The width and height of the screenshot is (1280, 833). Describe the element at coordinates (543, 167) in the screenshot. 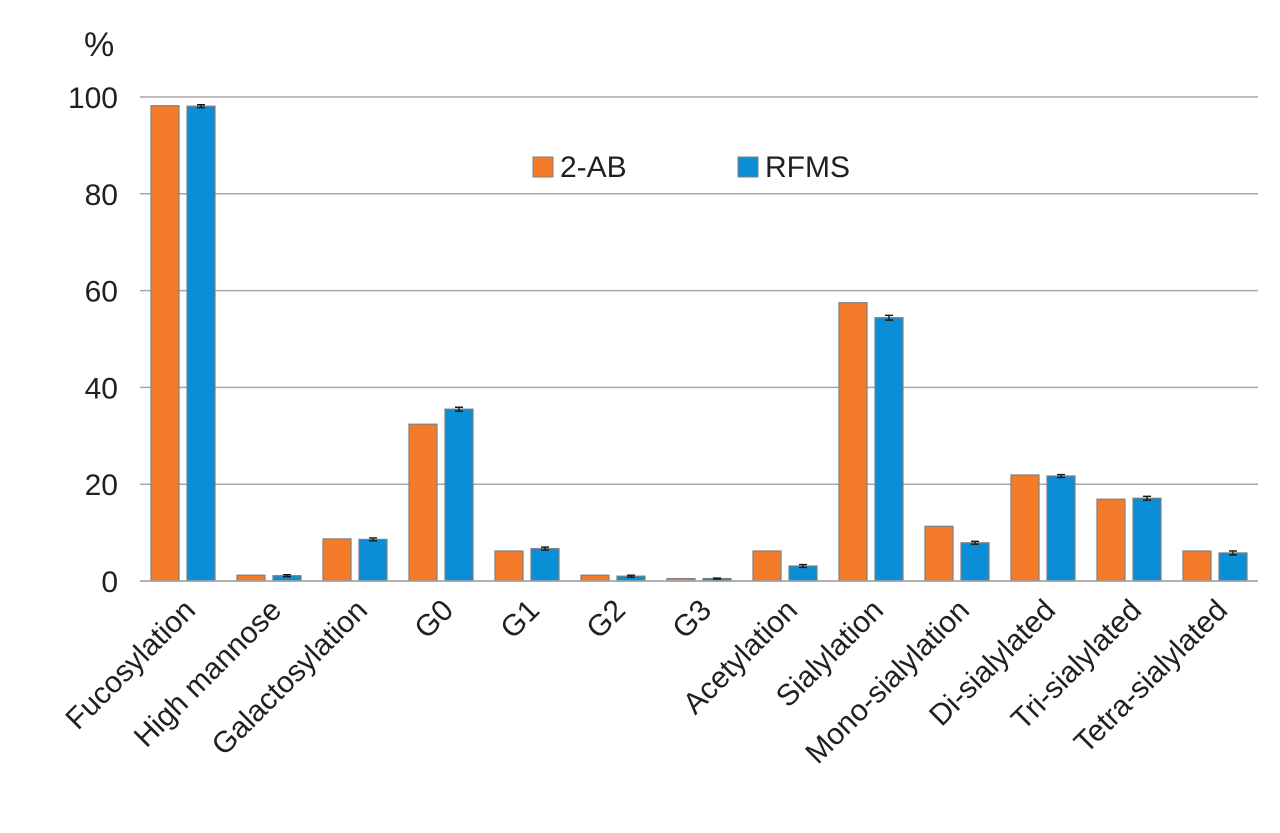

I see `legend-swatch-2-ab` at that location.